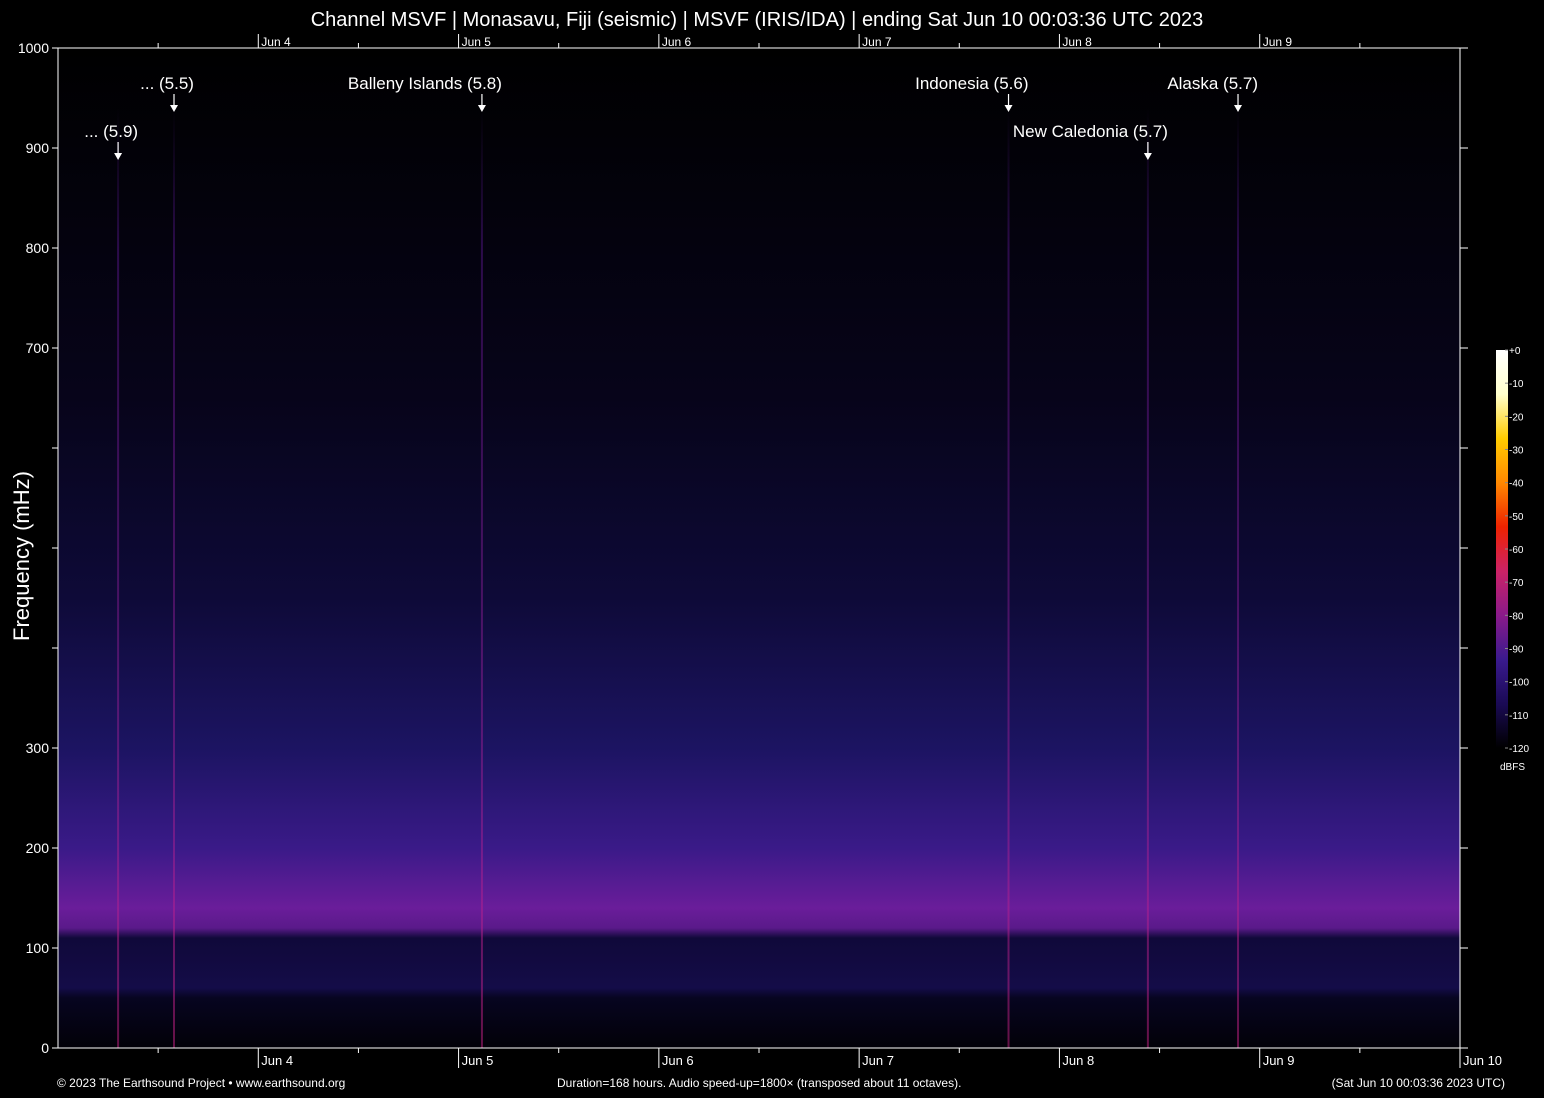  What do you see at coordinates (38, 848) in the screenshot?
I see `y-tick-label: 200` at bounding box center [38, 848].